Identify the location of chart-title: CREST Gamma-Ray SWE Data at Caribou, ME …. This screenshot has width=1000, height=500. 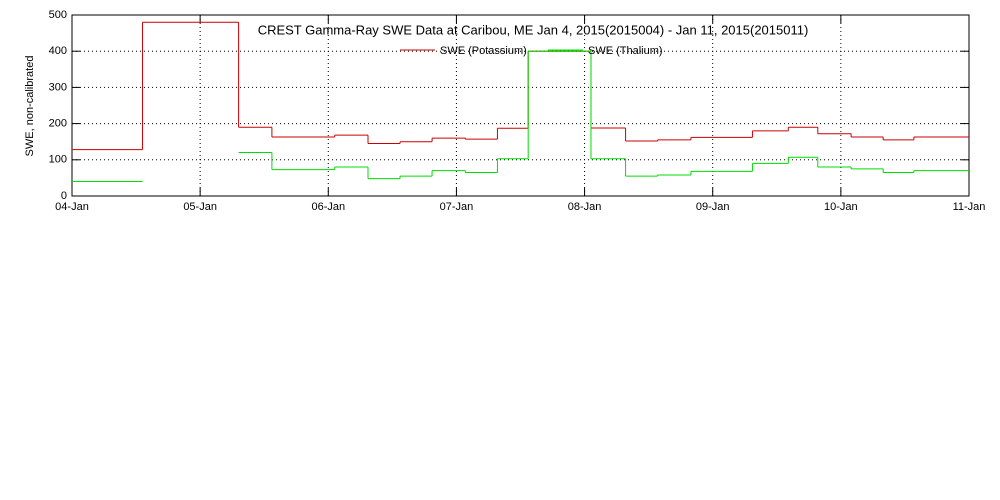
(533, 29).